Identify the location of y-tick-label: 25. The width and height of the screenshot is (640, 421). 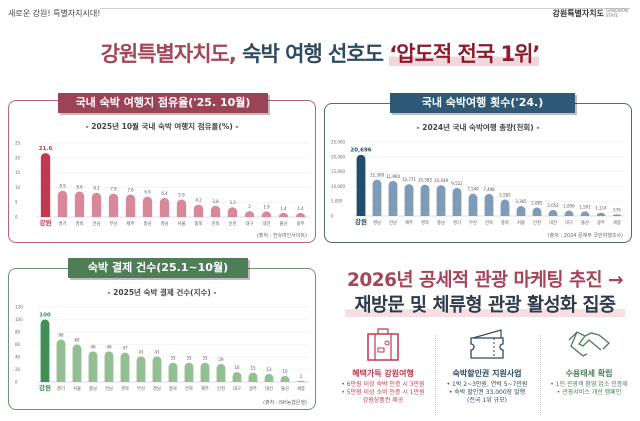
(18, 143).